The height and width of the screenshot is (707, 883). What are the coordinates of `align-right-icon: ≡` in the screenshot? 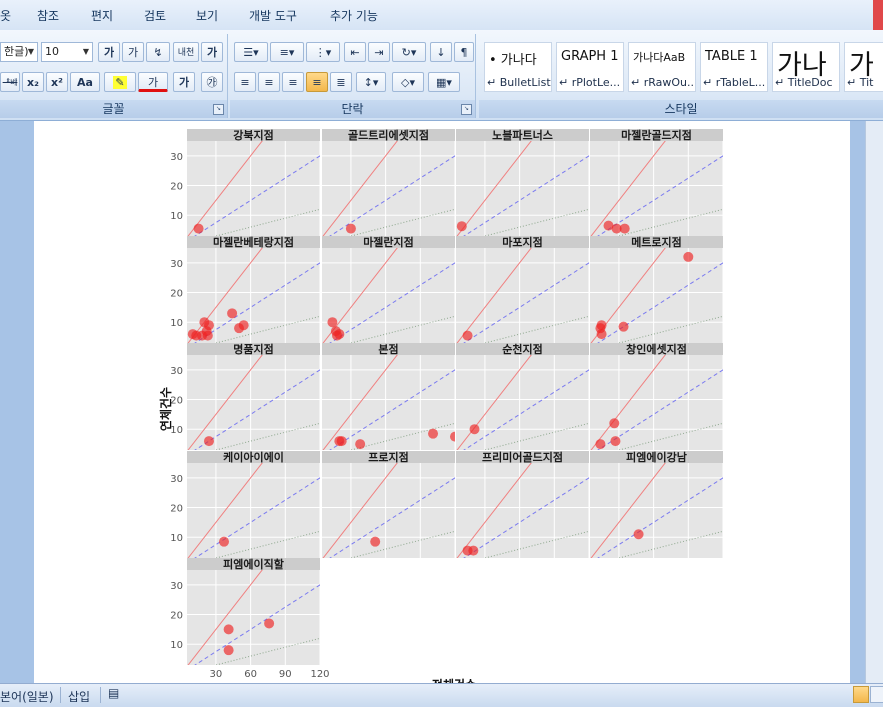 It's located at (293, 82).